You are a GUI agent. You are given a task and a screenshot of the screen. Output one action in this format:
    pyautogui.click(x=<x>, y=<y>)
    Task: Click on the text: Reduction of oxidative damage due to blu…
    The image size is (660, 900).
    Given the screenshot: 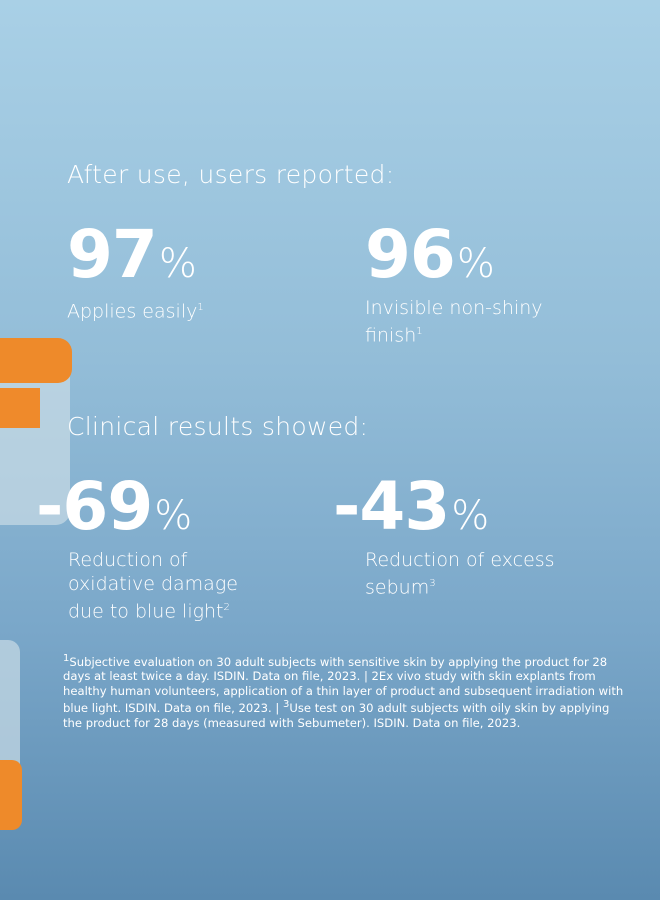 What is the action you would take?
    pyautogui.click(x=153, y=586)
    